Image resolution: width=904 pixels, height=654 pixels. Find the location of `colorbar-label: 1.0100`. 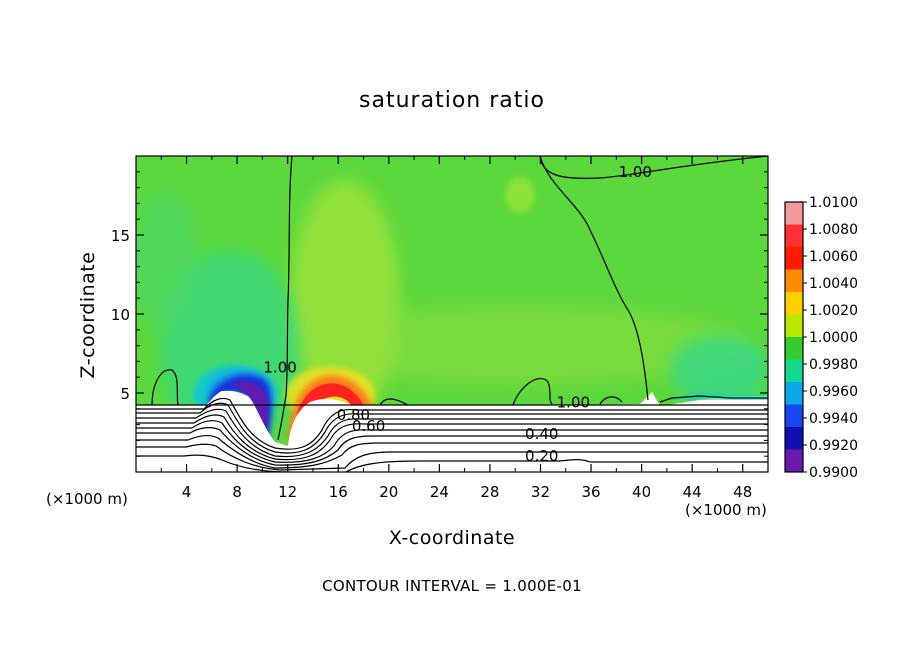

colorbar-label: 1.0100 is located at coordinates (833, 203).